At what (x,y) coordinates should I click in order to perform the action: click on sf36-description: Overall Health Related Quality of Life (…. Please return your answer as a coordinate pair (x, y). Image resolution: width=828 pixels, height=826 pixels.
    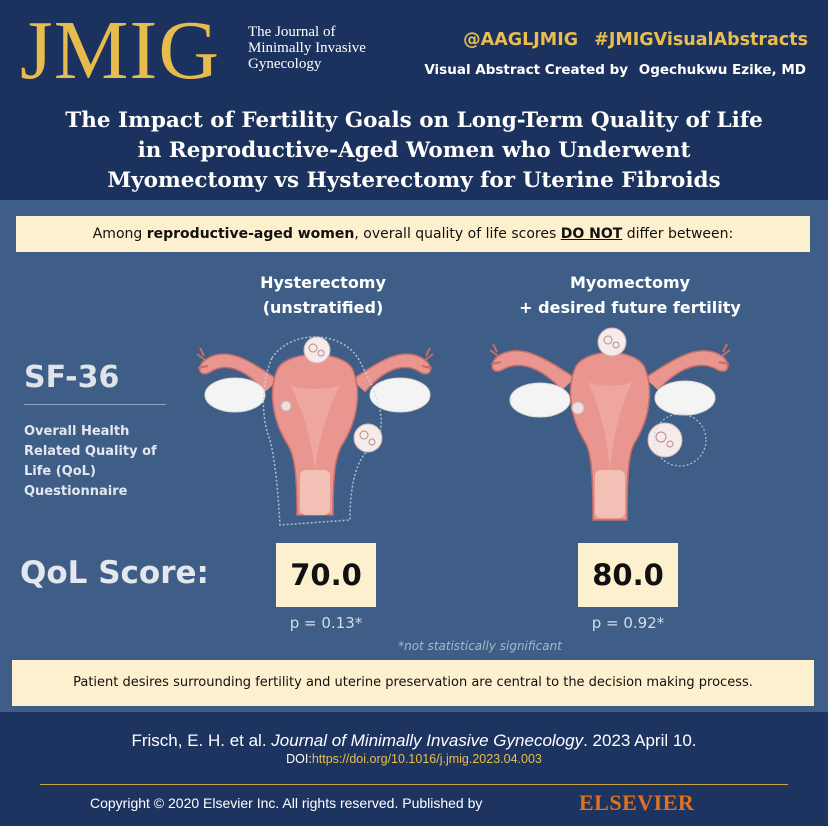
    Looking at the image, I should click on (99, 462).